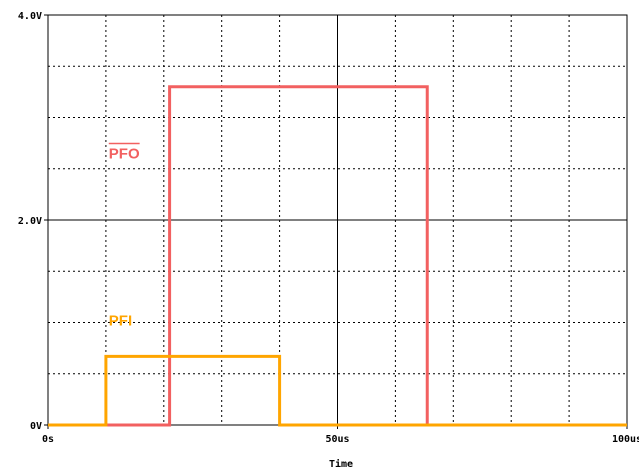  Describe the element at coordinates (36, 426) in the screenshot. I see `y-tick-label: 0V` at that location.